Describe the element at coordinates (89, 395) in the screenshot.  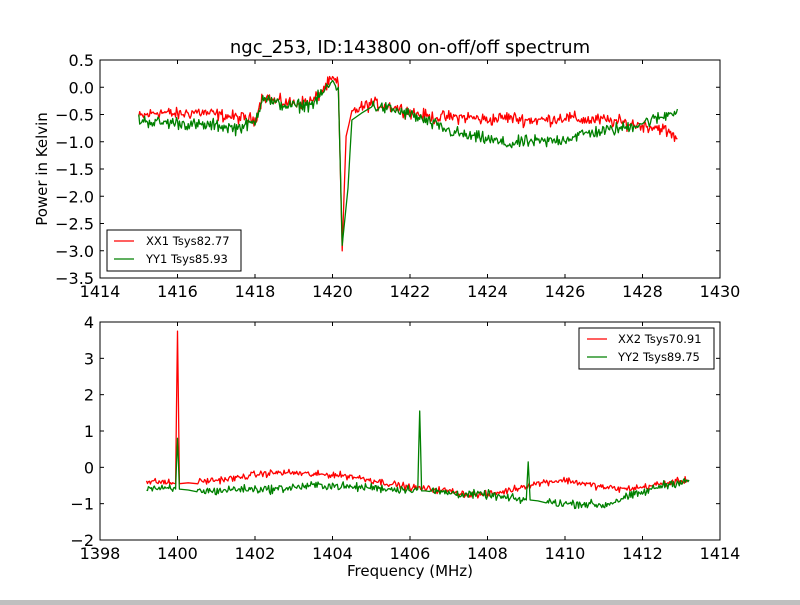
I see `bottom-ytick-label: 2` at that location.